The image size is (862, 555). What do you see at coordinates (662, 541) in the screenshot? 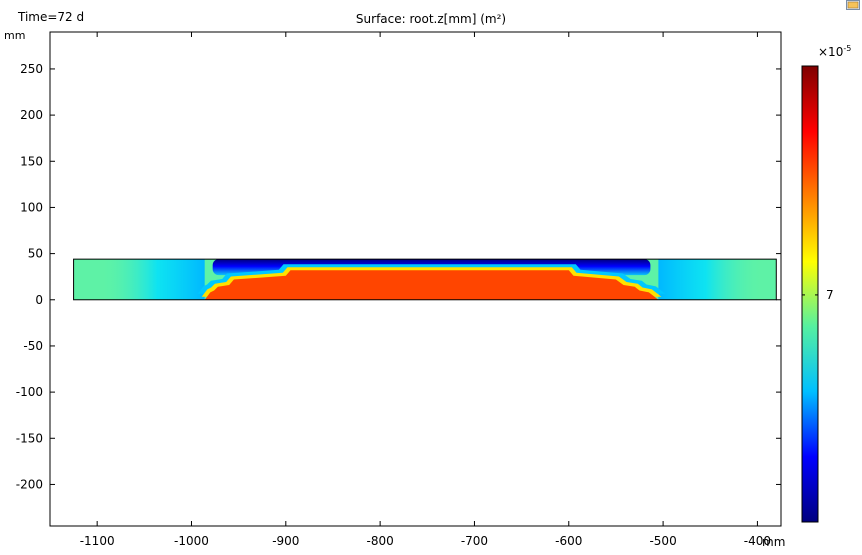
I see `x-tick-label: -500` at bounding box center [662, 541].